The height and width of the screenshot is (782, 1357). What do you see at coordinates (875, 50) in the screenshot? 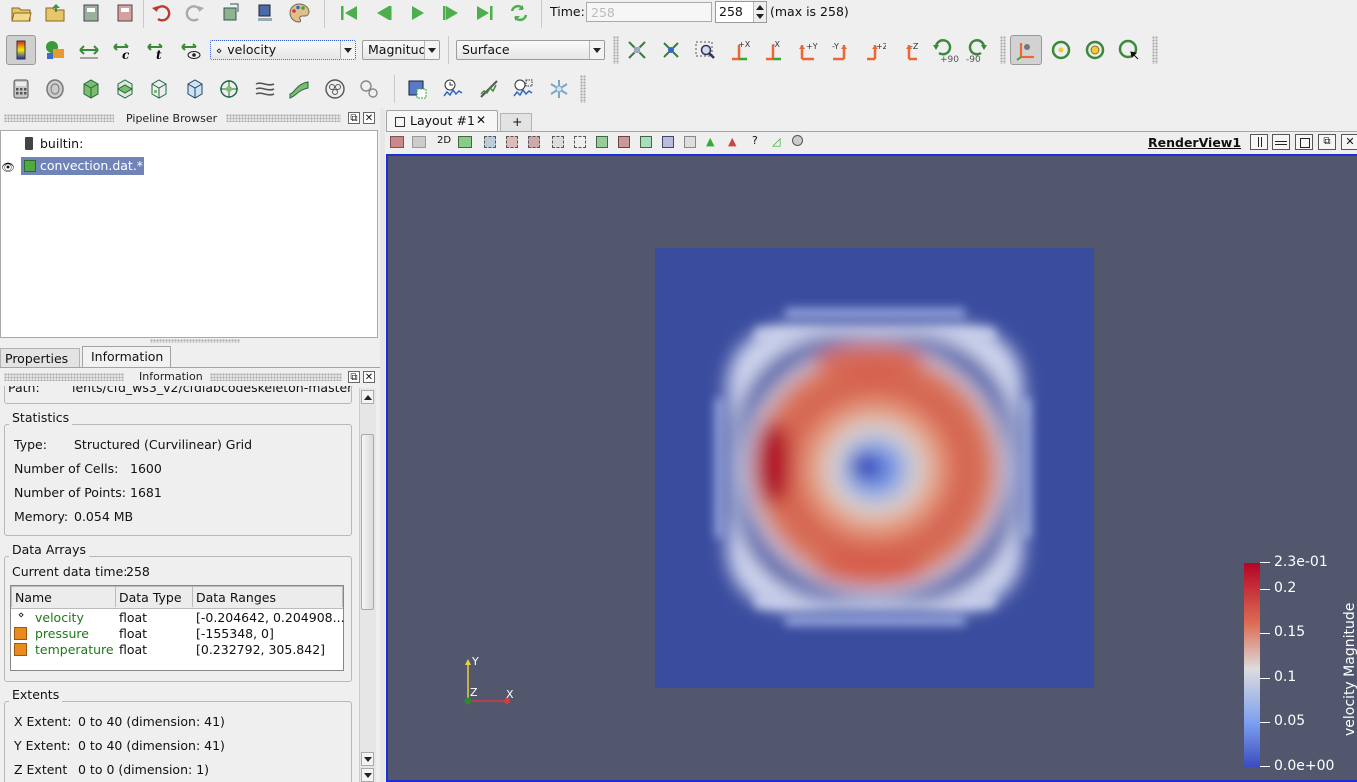
I see `view-plus-z-icon: +Z` at bounding box center [875, 50].